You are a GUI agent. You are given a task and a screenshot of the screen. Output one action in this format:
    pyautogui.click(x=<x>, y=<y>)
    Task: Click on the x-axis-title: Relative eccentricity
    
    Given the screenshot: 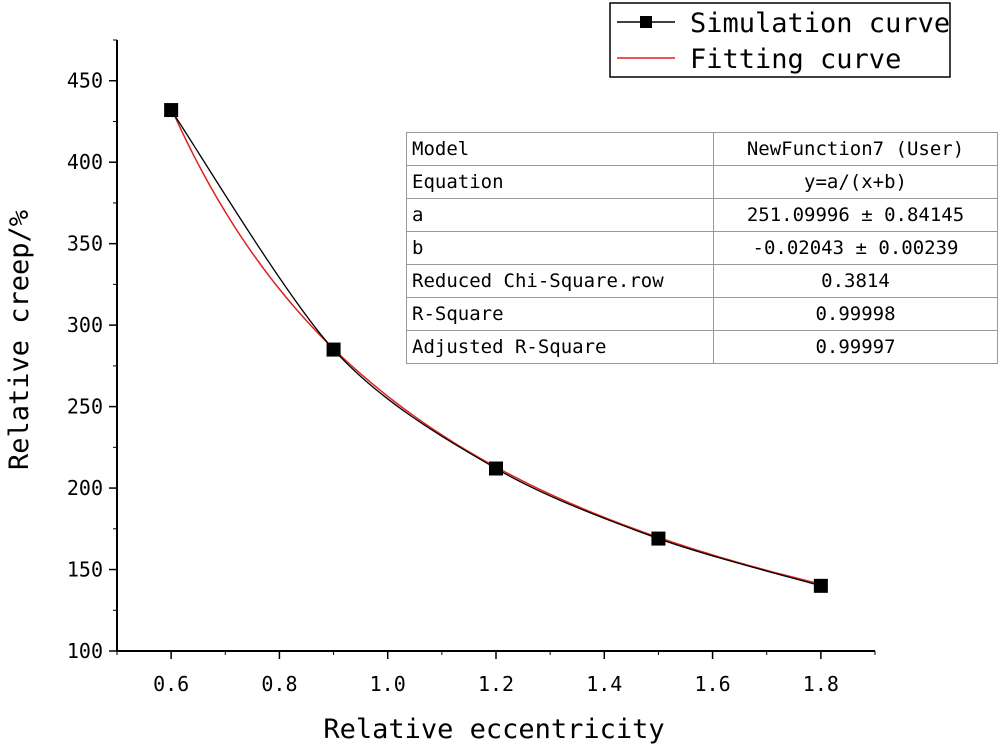 What is the action you would take?
    pyautogui.click(x=493, y=729)
    